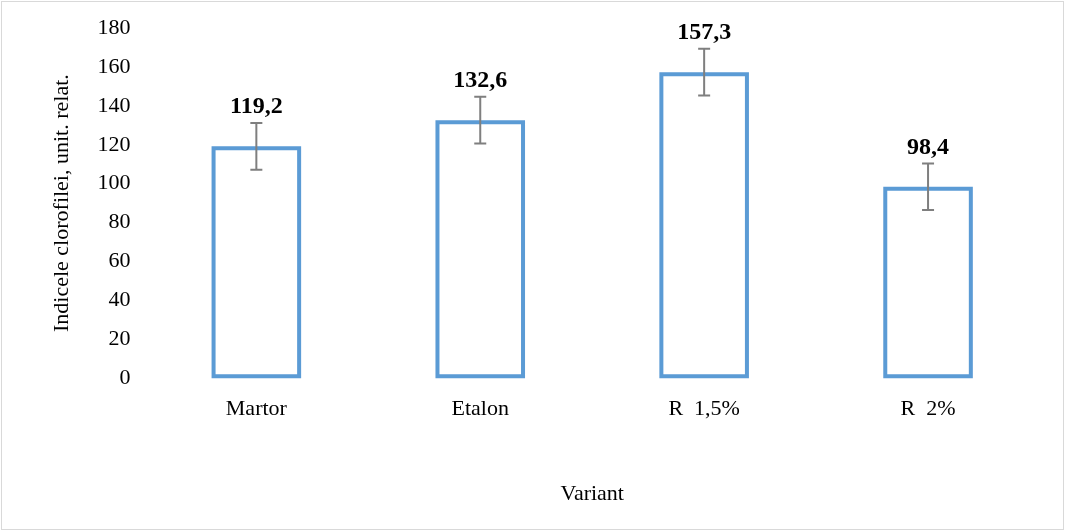 This screenshot has width=1065, height=531. Describe the element at coordinates (256, 408) in the screenshot. I see `x-tick-label: Martor` at that location.